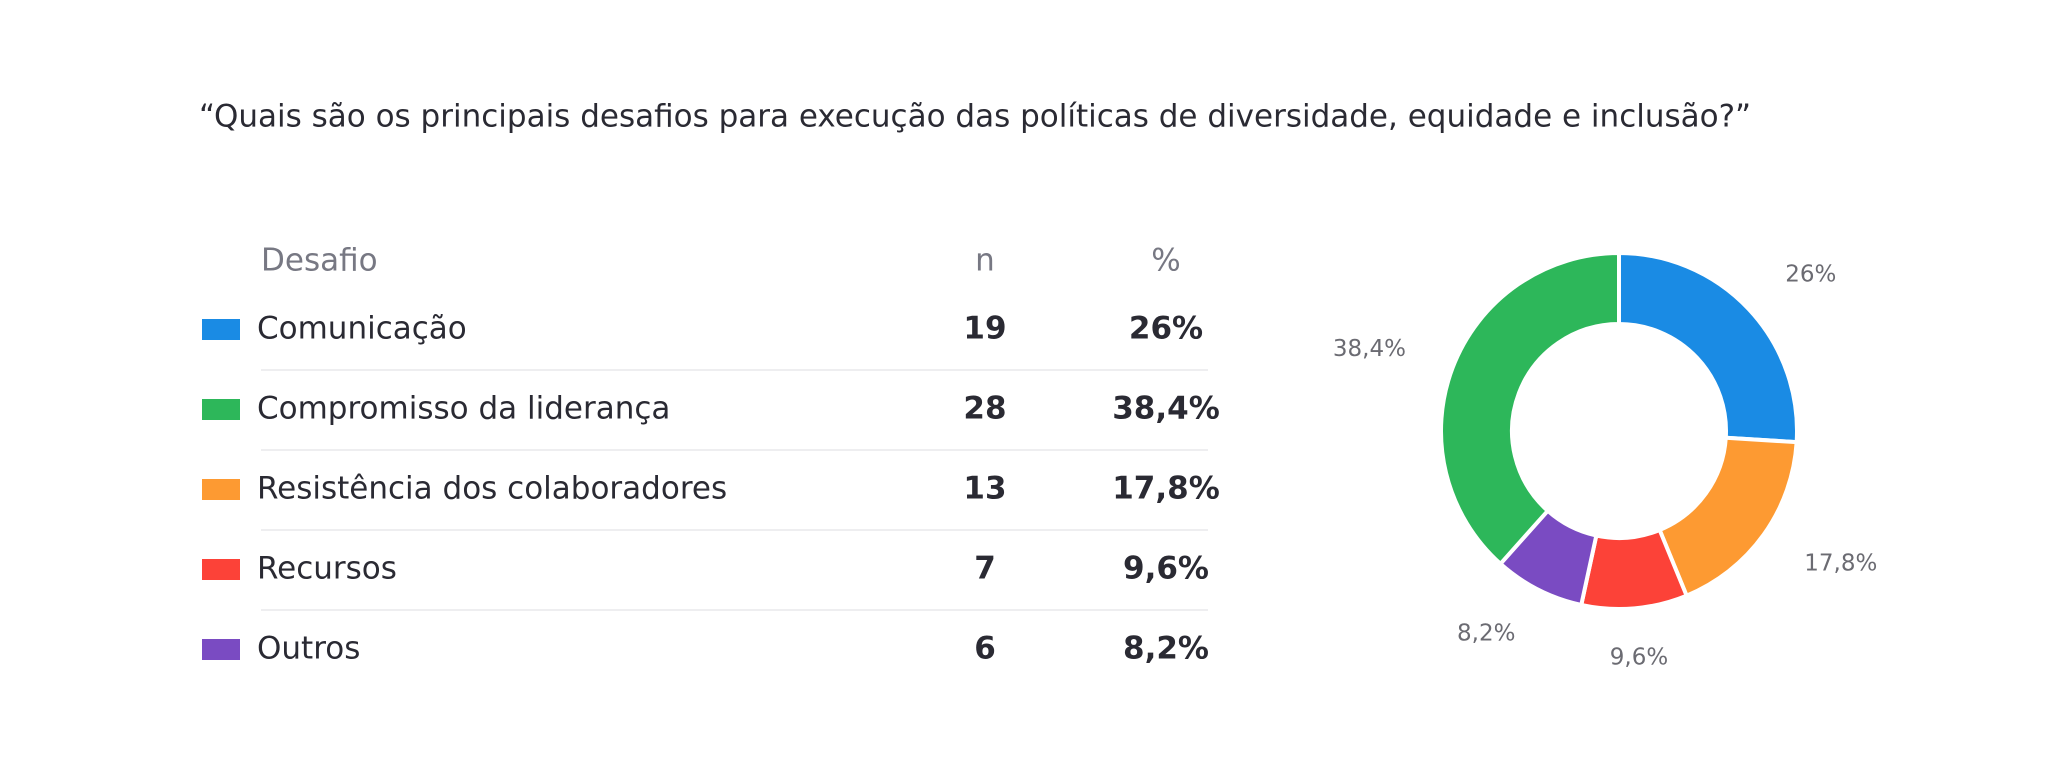 The image size is (2048, 760). What do you see at coordinates (1486, 634) in the screenshot?
I see `slice-label: 8,2%` at bounding box center [1486, 634].